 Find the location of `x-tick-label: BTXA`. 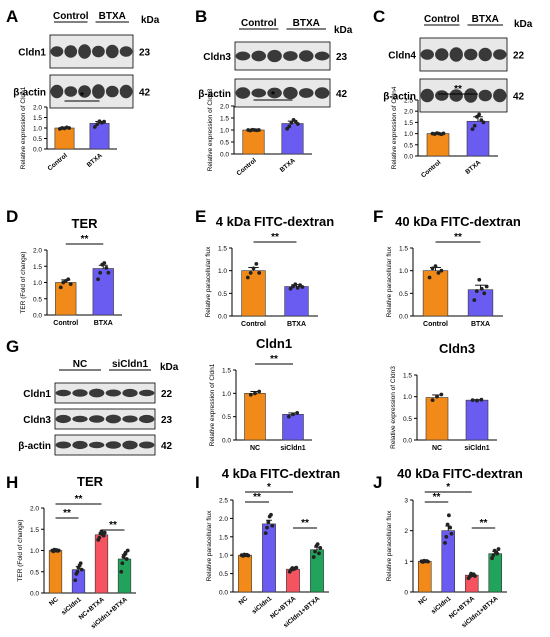

x-tick-label: BTXA is located at coordinates (288, 165).